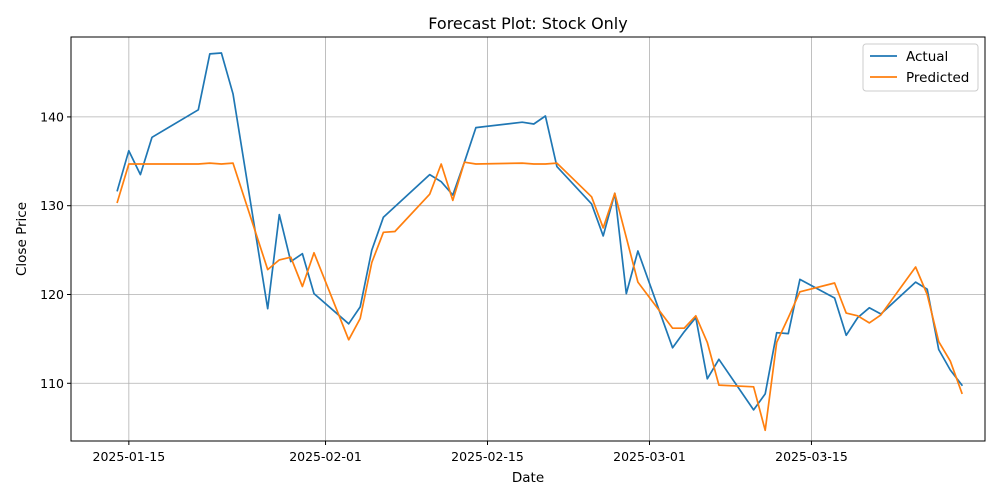  Describe the element at coordinates (55, 250) in the screenshot. I see `y-axis-ticks: 110 120 130 140` at that location.